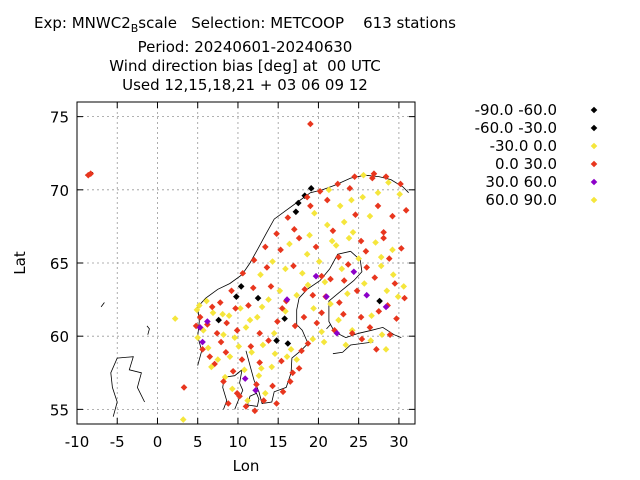  What do you see at coordinates (516, 128) in the screenshot?
I see `legend-label-60-0-30-0: -60.0 -30.0` at bounding box center [516, 128].